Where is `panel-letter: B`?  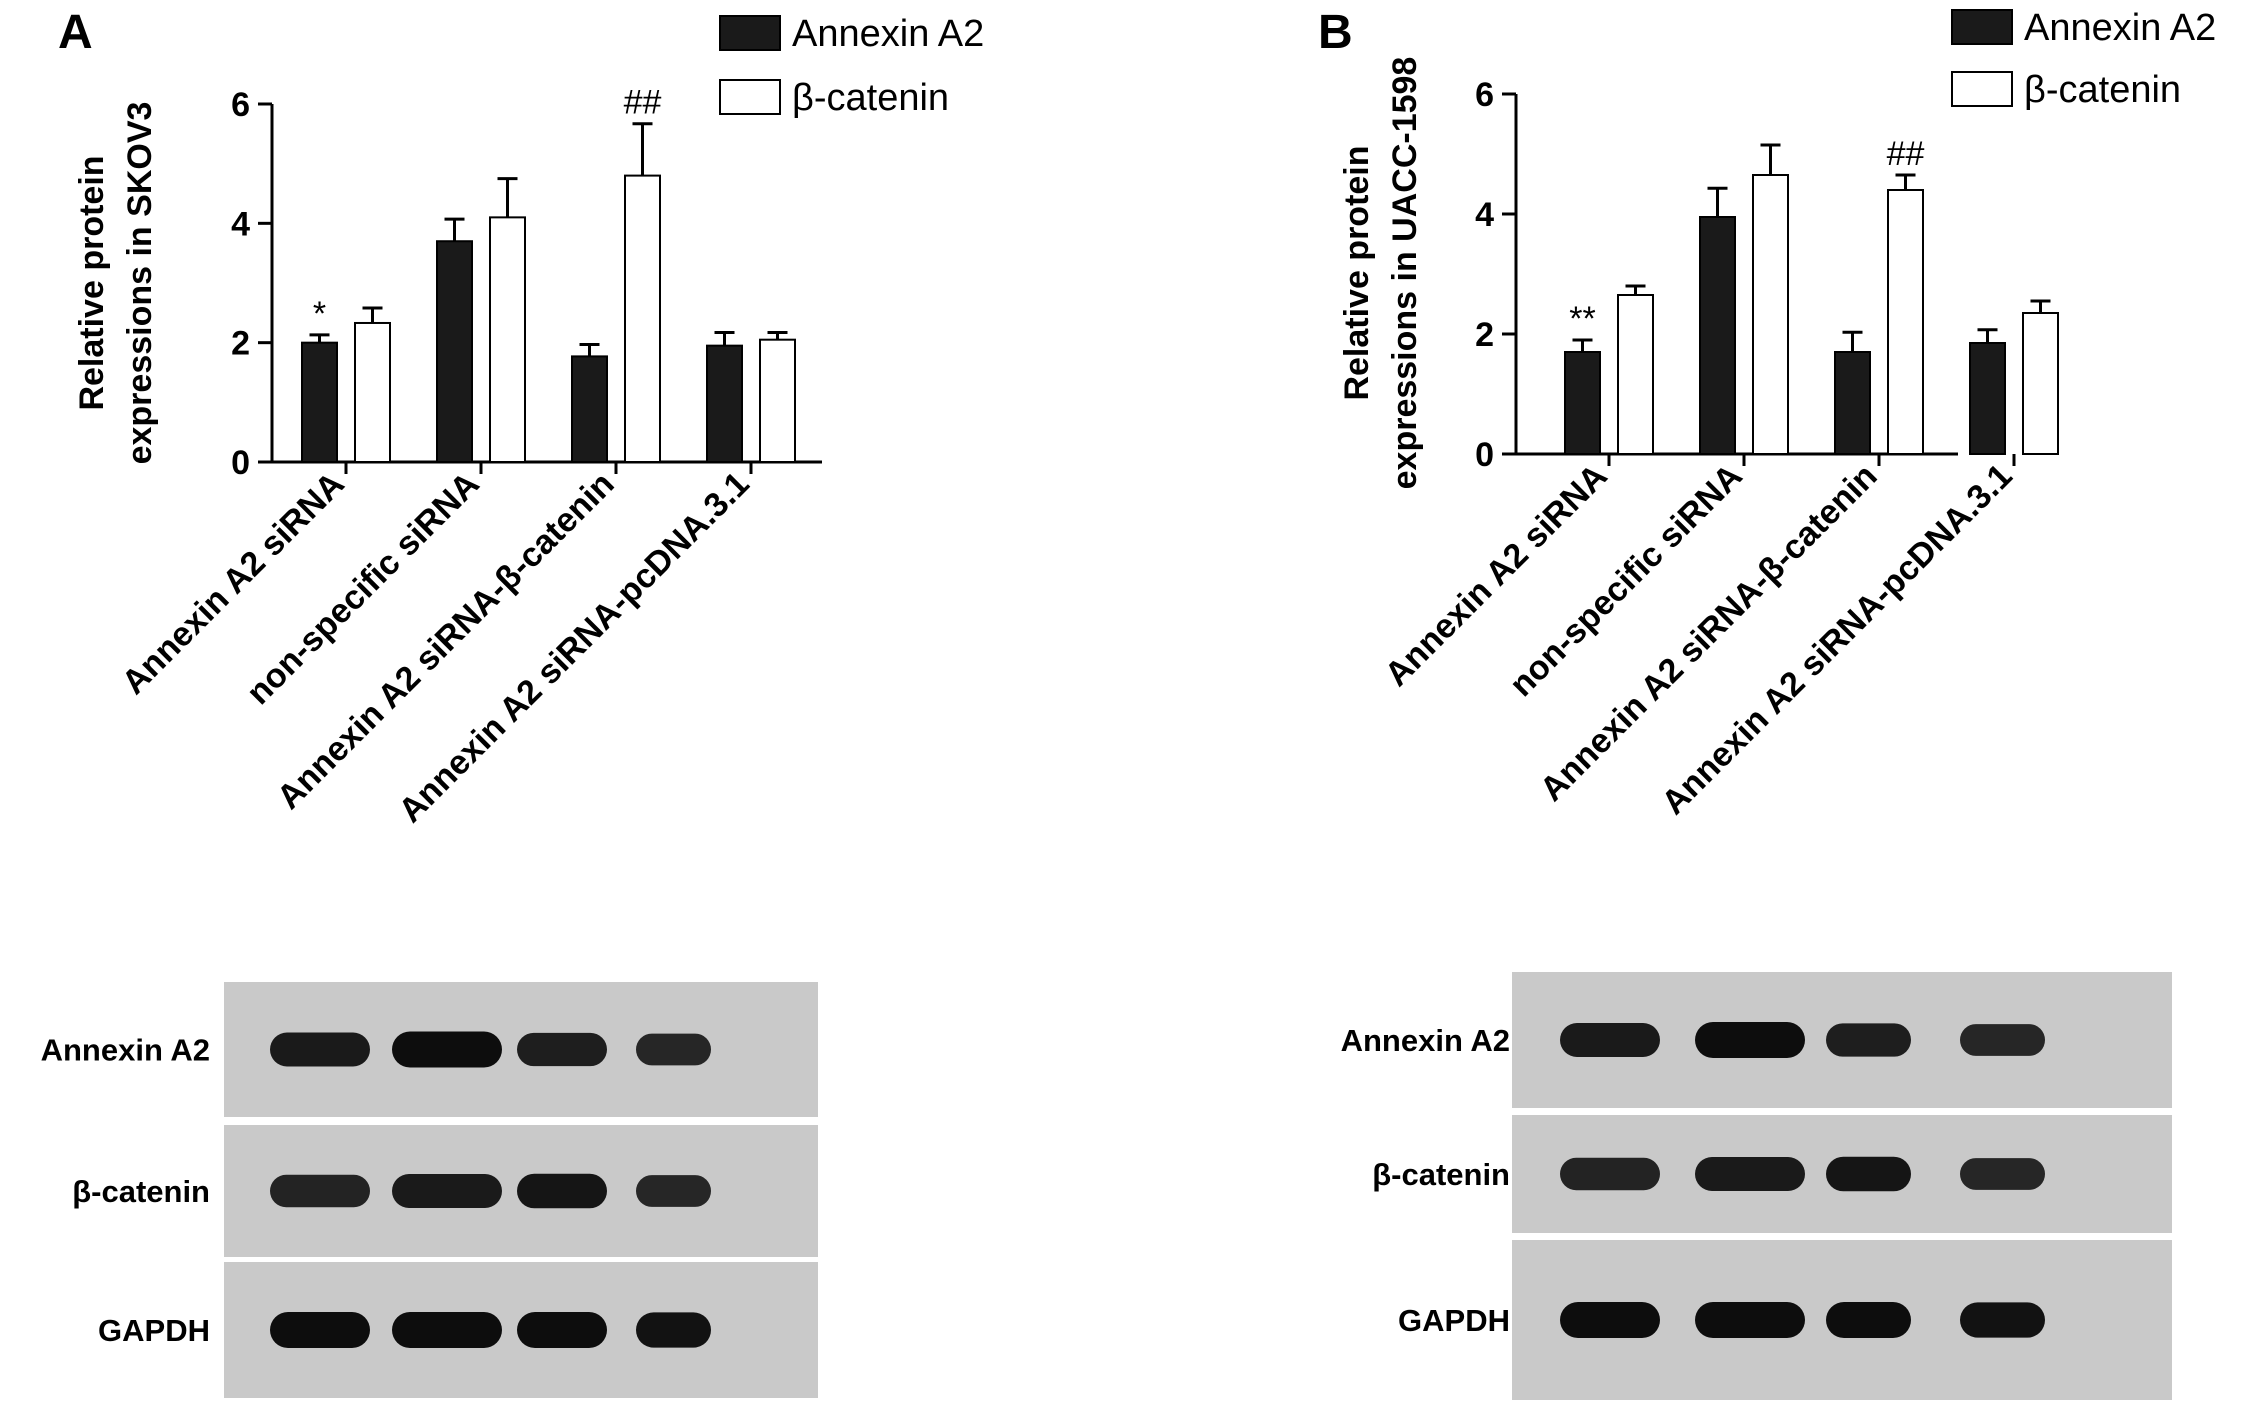 panel-letter: B is located at coordinates (1335, 32).